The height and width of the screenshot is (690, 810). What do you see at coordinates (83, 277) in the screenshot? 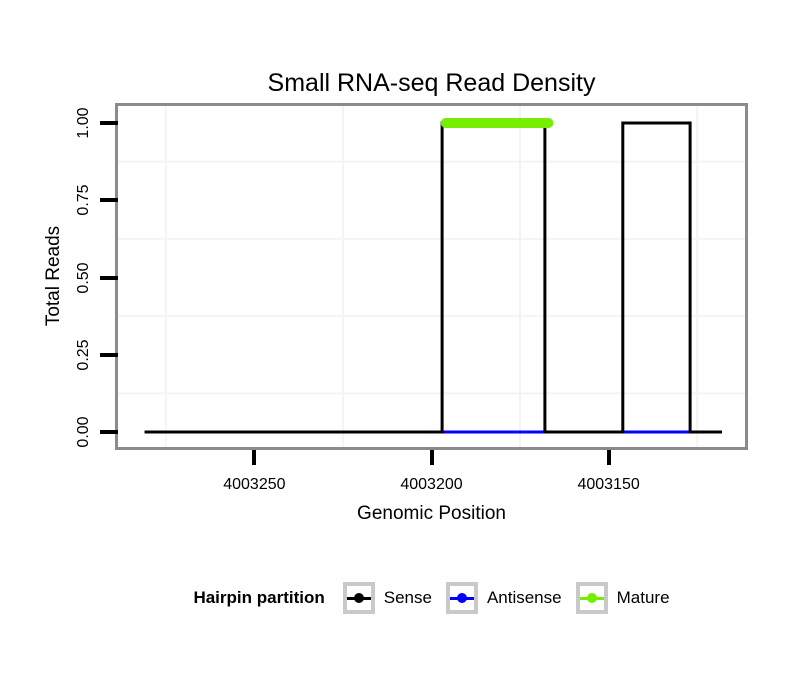
I see `y-tick-label: 0.50` at bounding box center [83, 277].